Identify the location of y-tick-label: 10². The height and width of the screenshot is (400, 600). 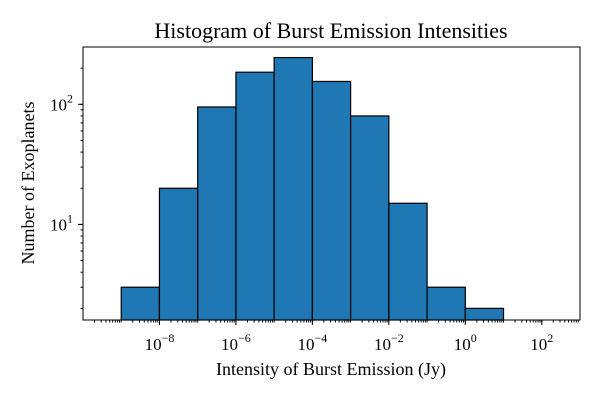
(61, 102).